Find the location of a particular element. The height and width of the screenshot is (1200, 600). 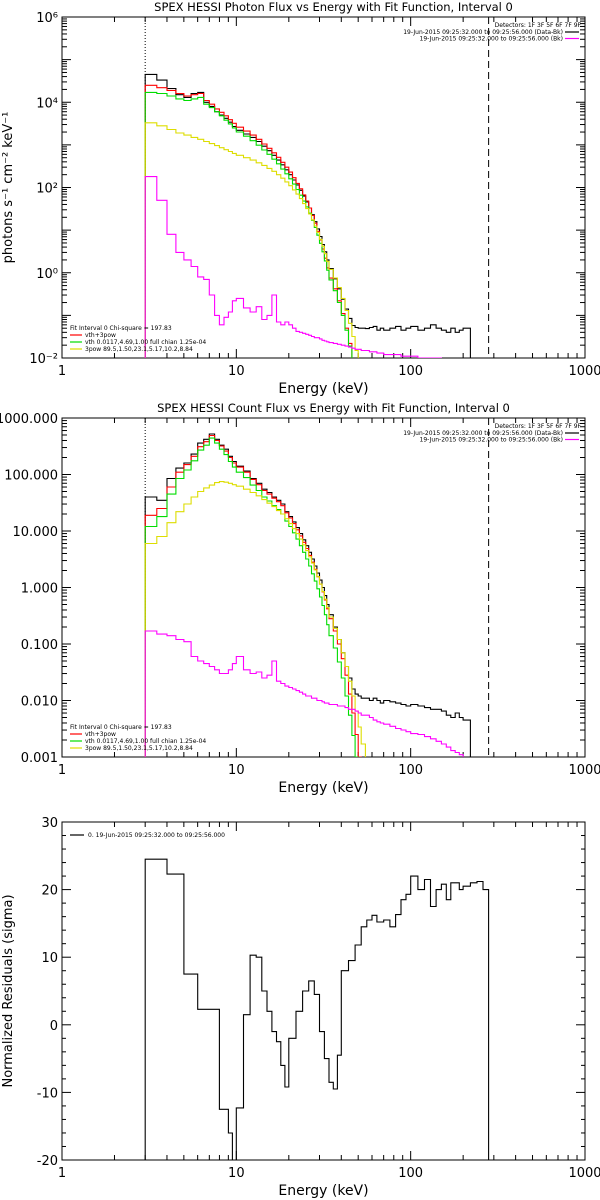

y-tick-label: 10⁴ is located at coordinates (47, 103).